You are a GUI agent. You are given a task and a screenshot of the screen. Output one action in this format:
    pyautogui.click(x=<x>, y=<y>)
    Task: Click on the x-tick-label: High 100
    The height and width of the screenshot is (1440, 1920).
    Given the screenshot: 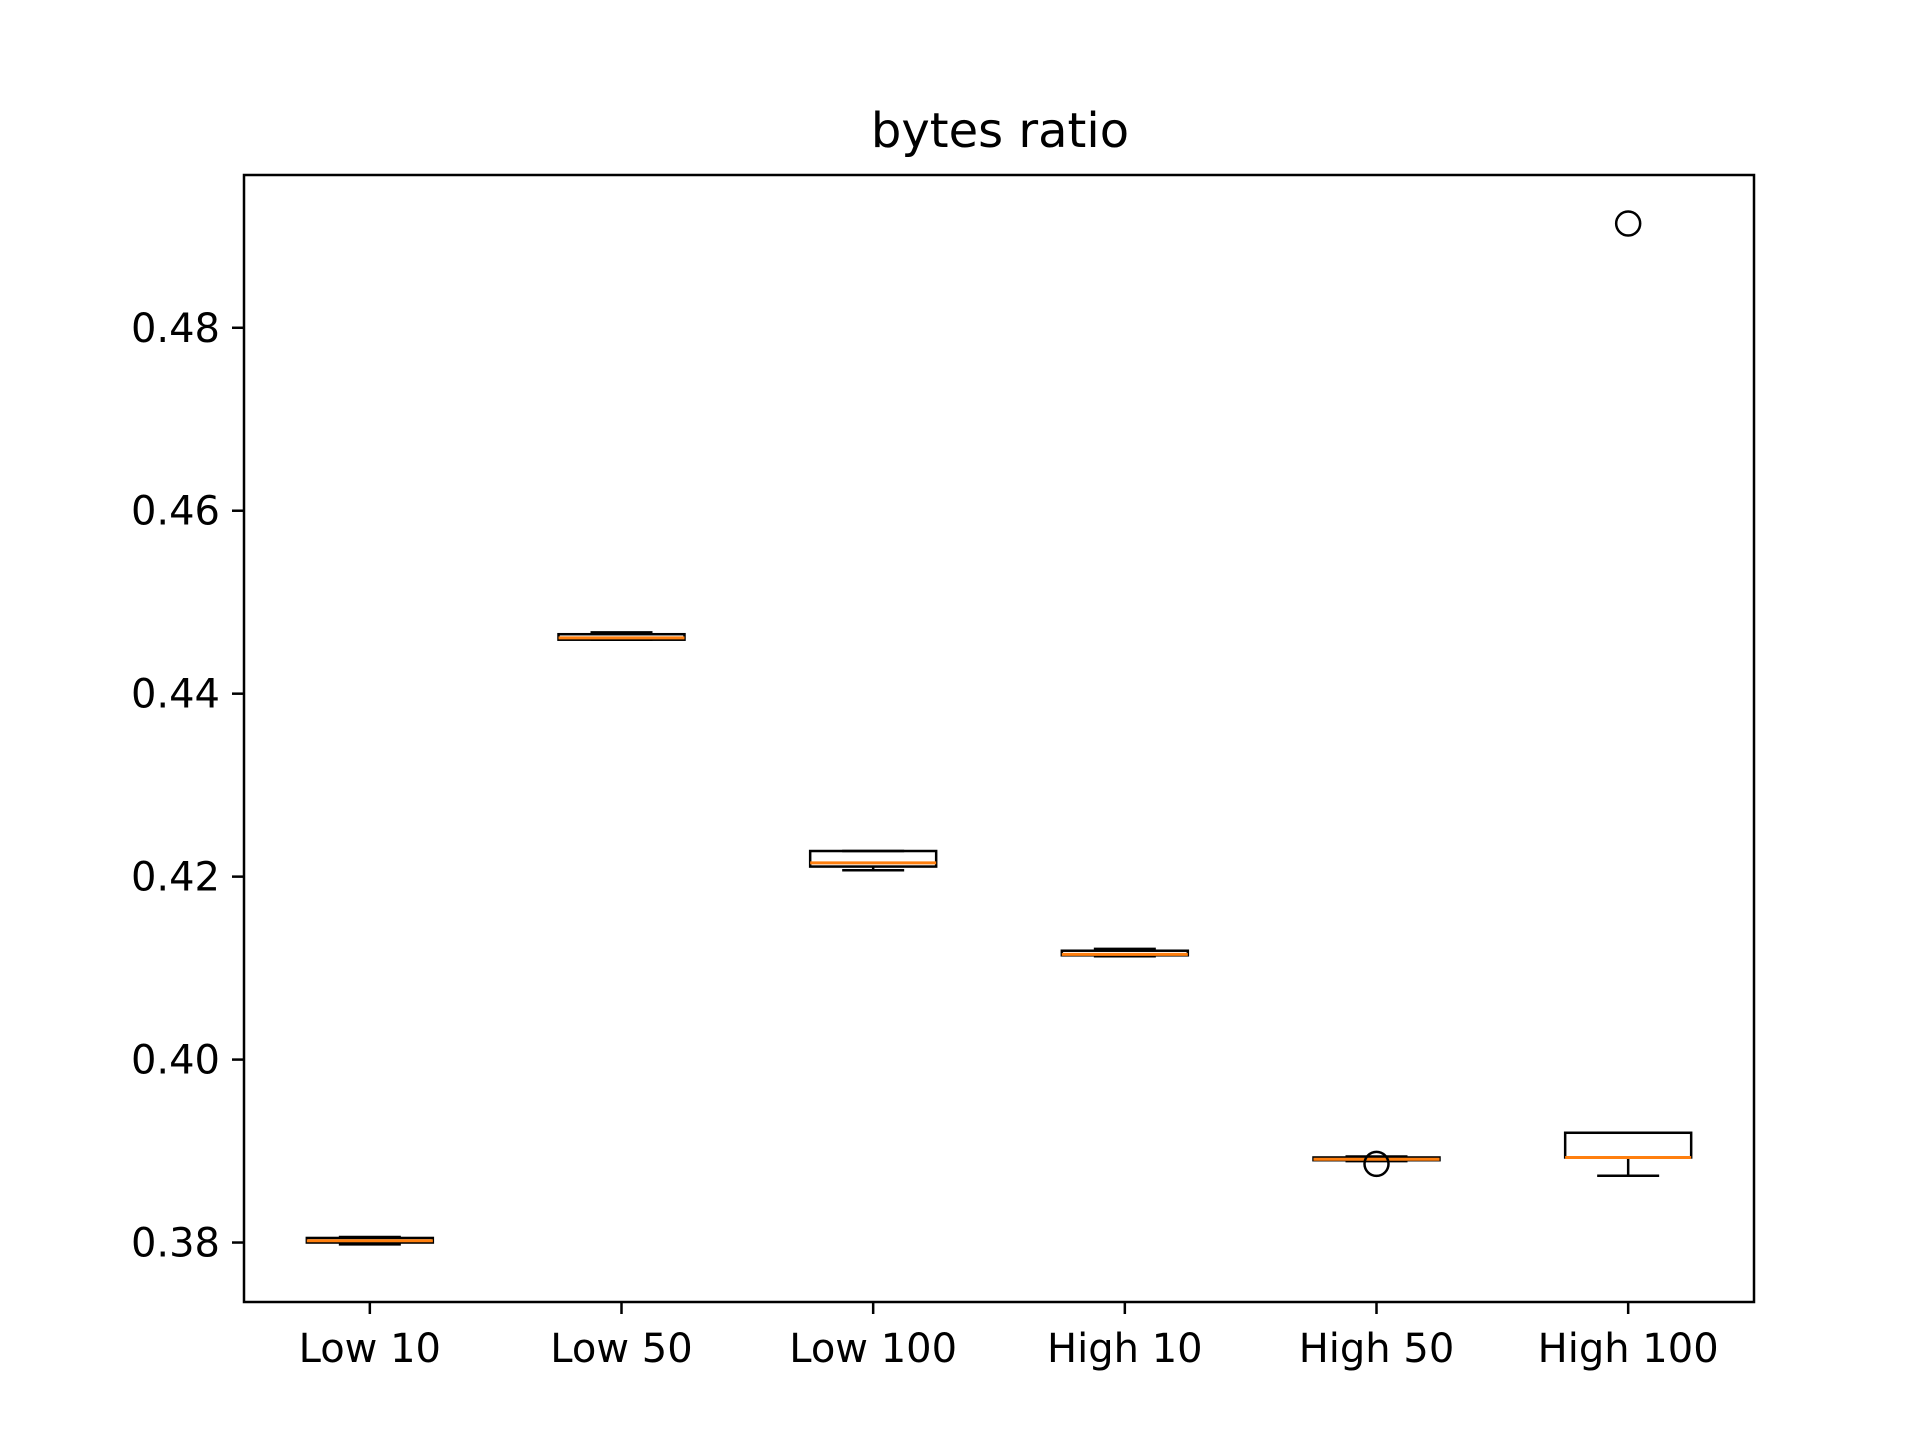 What is the action you would take?
    pyautogui.click(x=1628, y=1349)
    